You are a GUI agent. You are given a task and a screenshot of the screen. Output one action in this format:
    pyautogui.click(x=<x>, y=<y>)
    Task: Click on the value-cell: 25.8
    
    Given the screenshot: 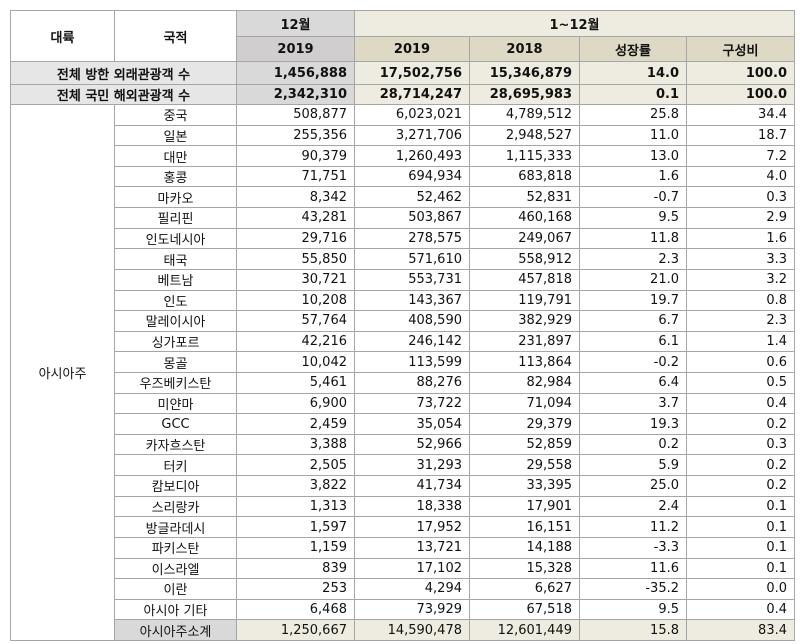 What is the action you would take?
    pyautogui.click(x=633, y=115)
    